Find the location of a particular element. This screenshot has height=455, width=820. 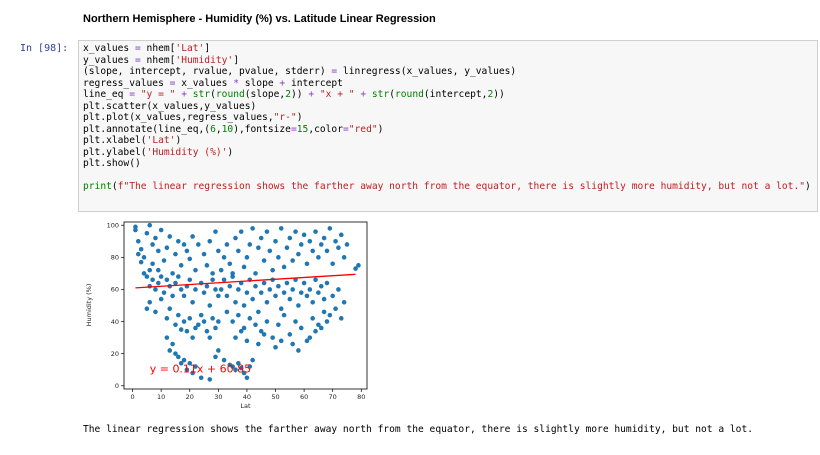

y-tick-label: 60 is located at coordinates (115, 290).